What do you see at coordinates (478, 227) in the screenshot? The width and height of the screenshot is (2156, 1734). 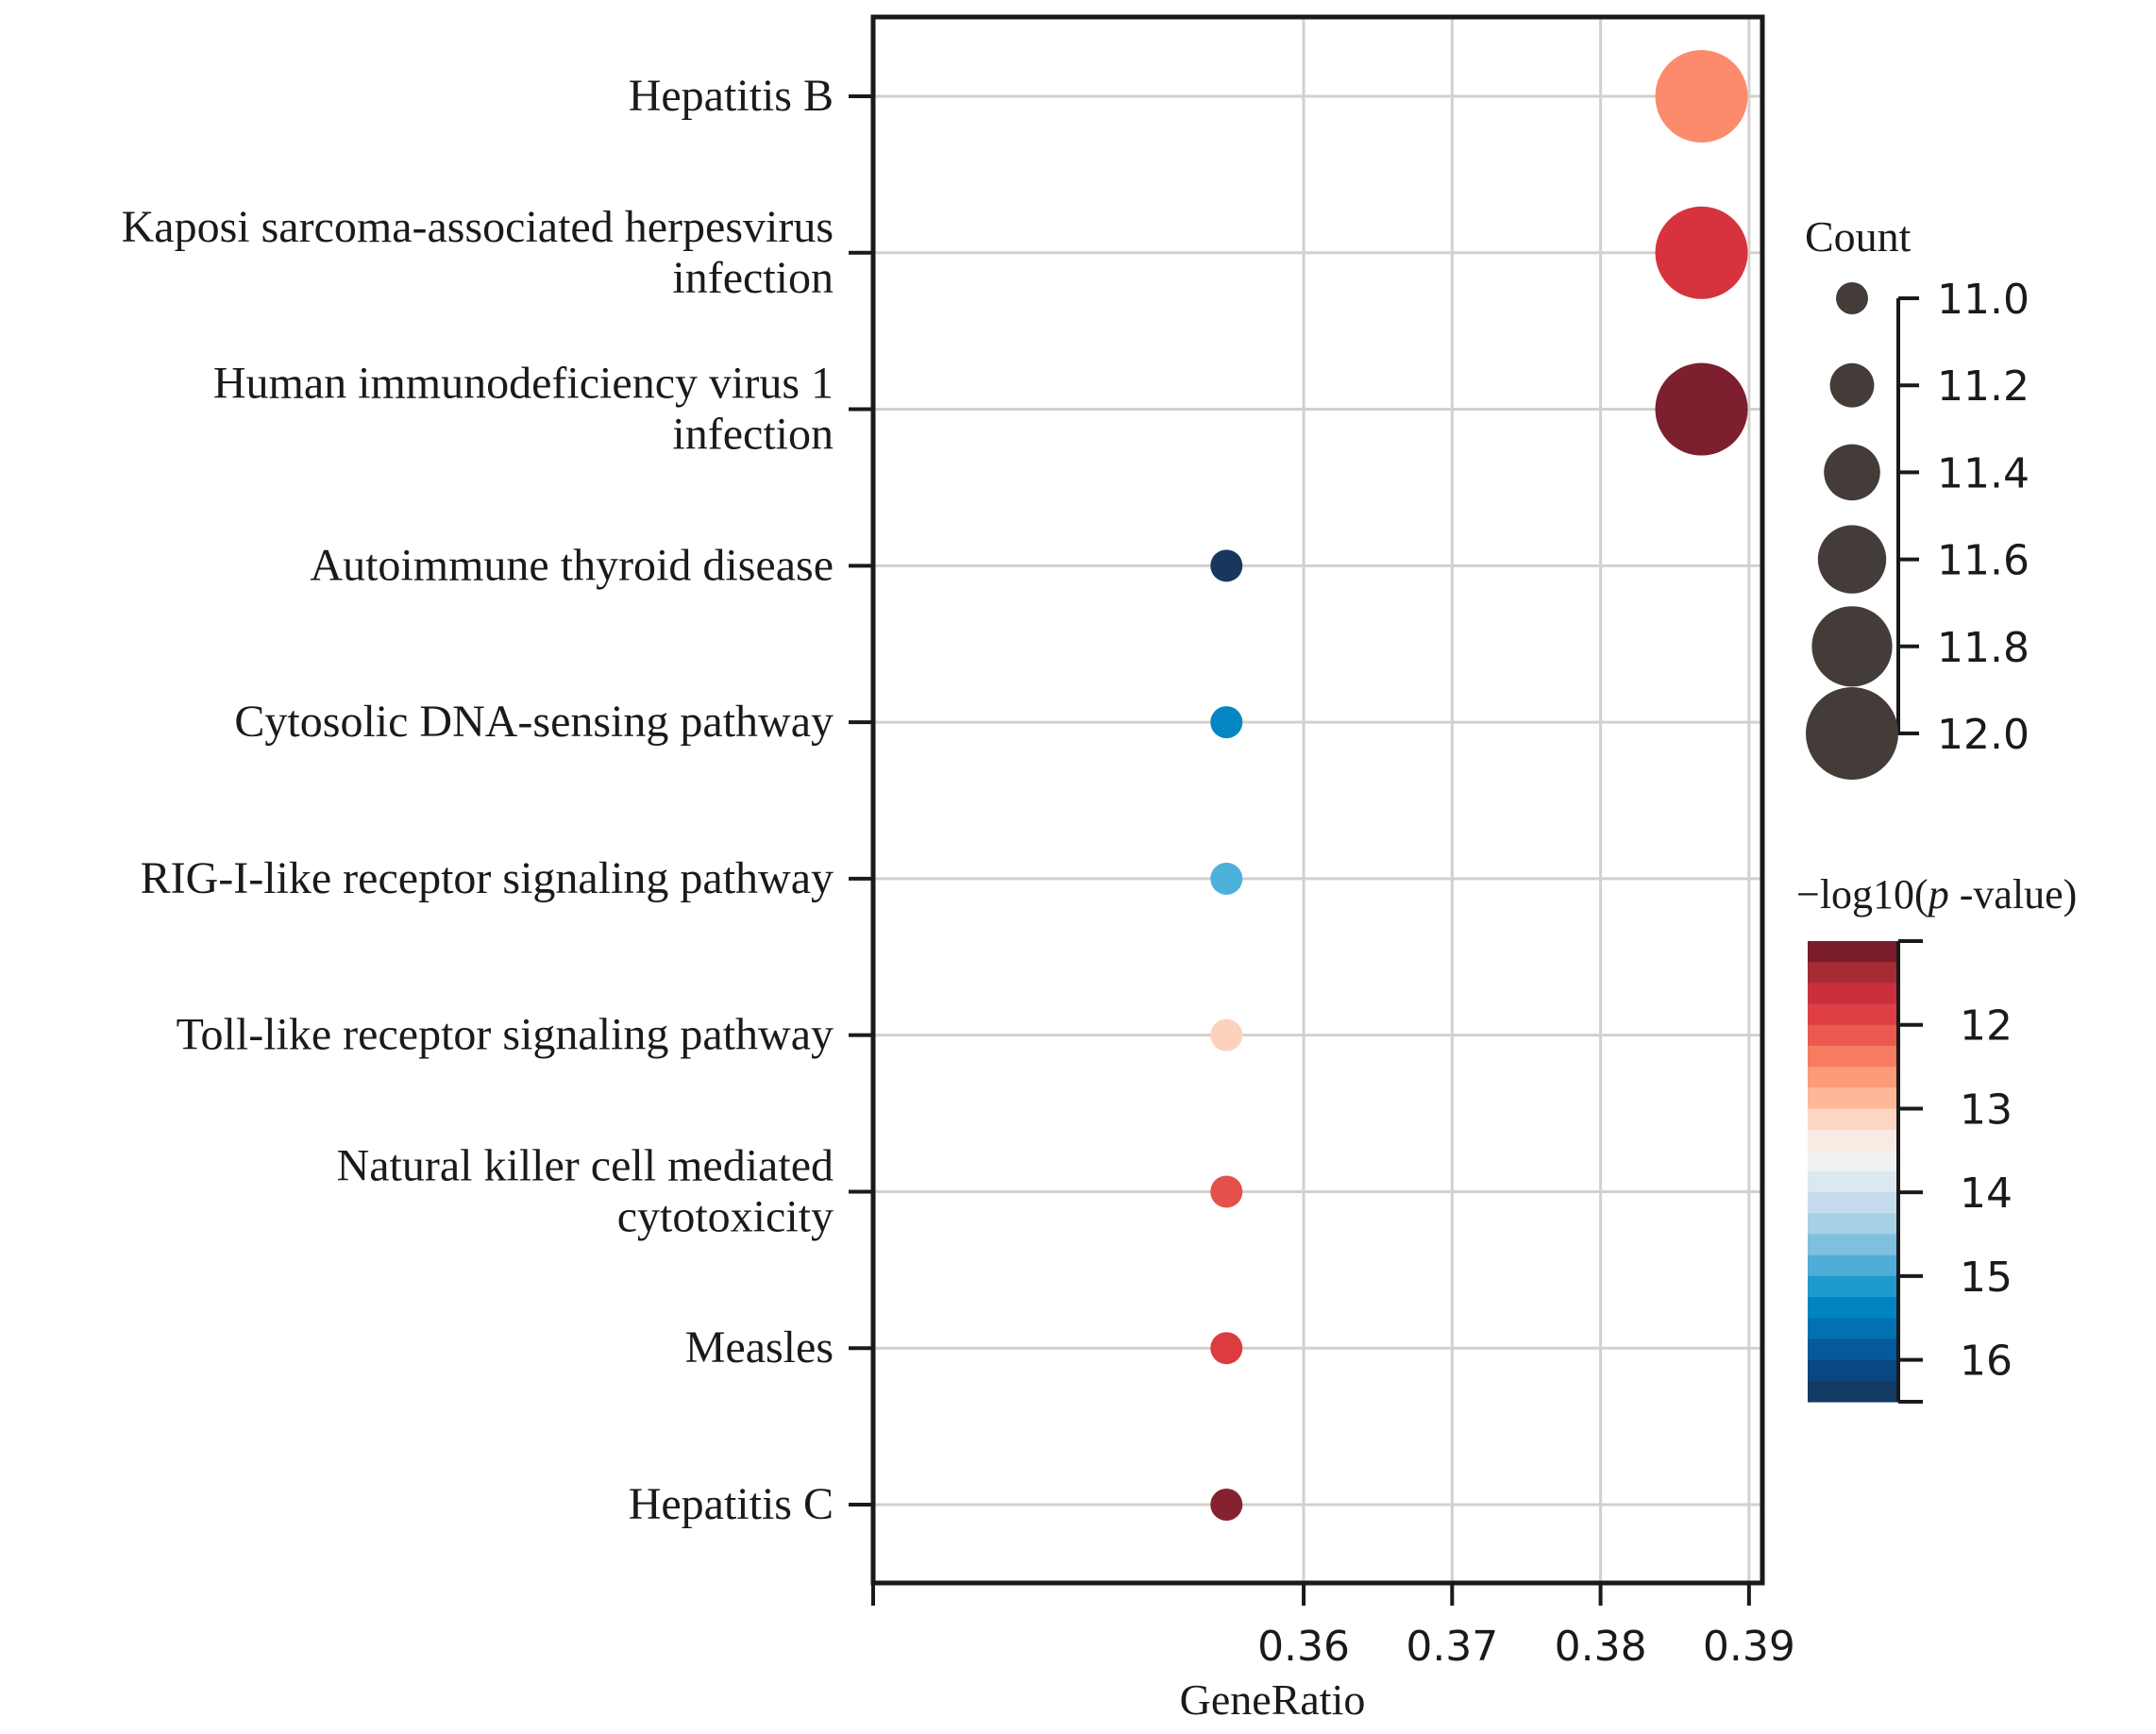 I see `y-tick-label: Kaposi sarcoma-associated herpesvirus` at bounding box center [478, 227].